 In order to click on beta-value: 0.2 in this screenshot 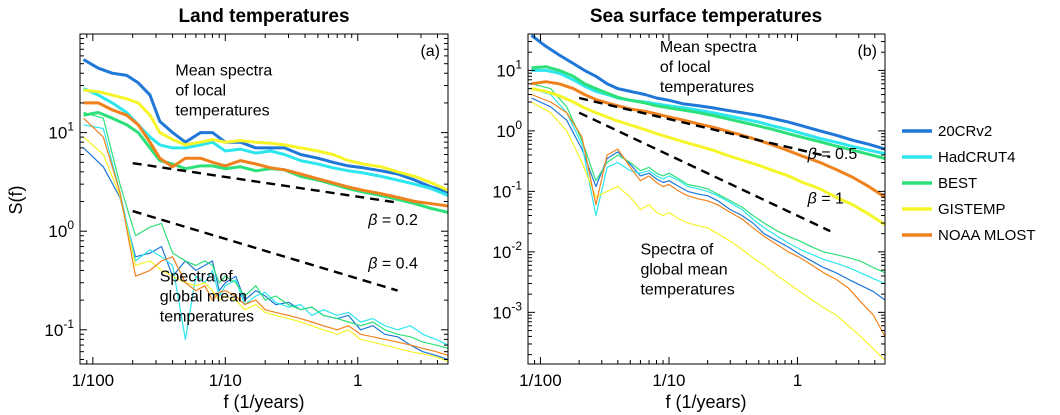, I will do `click(407, 220)`.